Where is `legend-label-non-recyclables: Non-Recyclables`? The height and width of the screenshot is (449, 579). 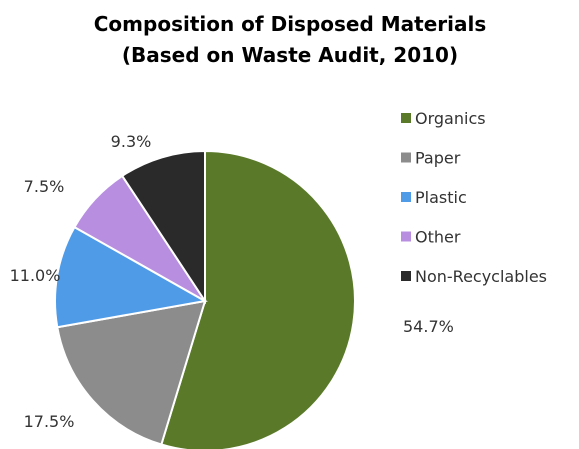 legend-label-non-recyclables: Non-Recyclables is located at coordinates (481, 276).